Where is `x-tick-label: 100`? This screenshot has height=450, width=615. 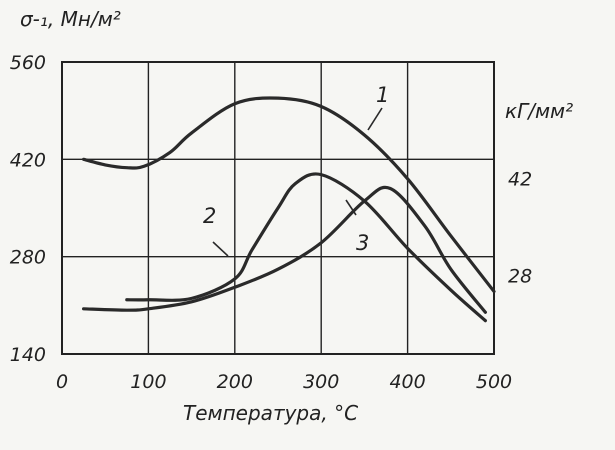
x-tick-label: 100 is located at coordinates (148, 382).